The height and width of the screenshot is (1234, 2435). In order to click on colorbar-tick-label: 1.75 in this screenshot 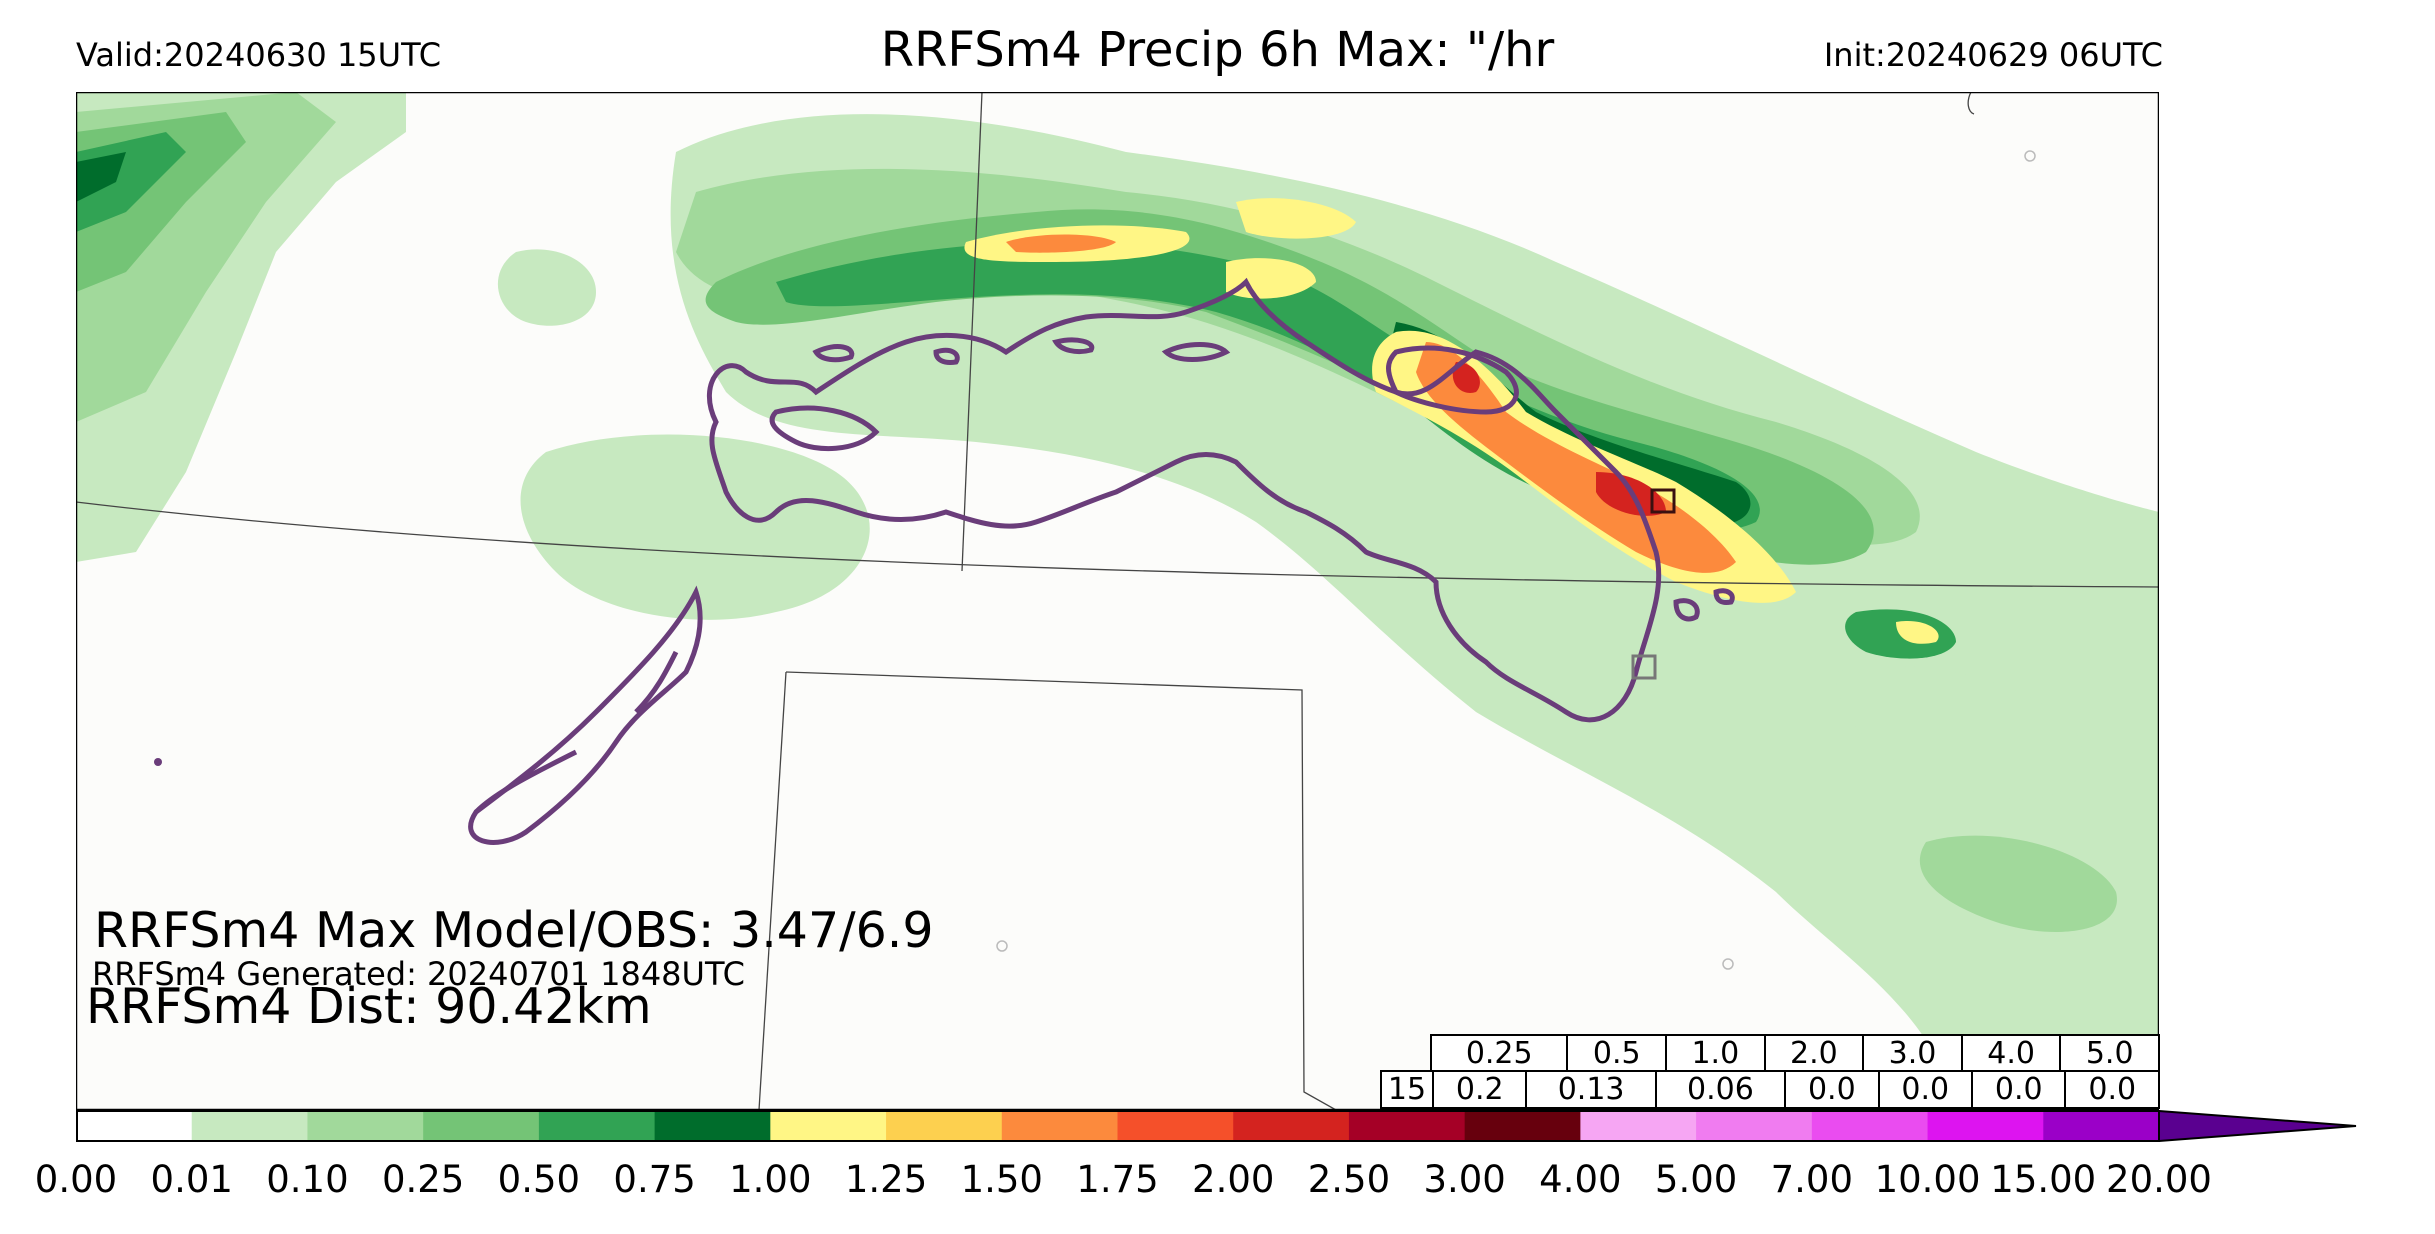, I will do `click(1117, 1179)`.